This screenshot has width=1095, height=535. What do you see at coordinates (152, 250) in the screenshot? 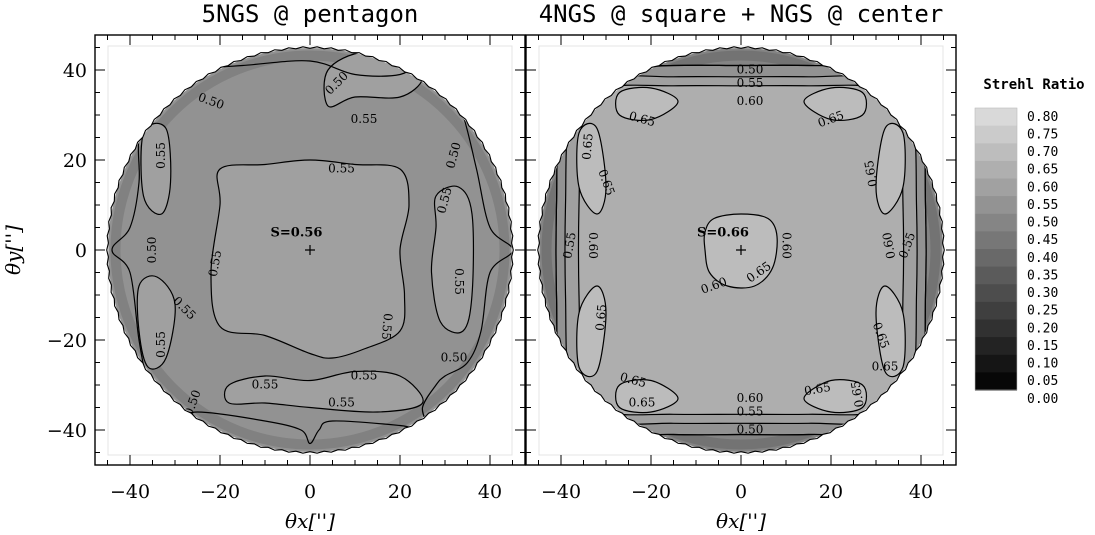
I see `contour-label-7: 0.50` at bounding box center [152, 250].